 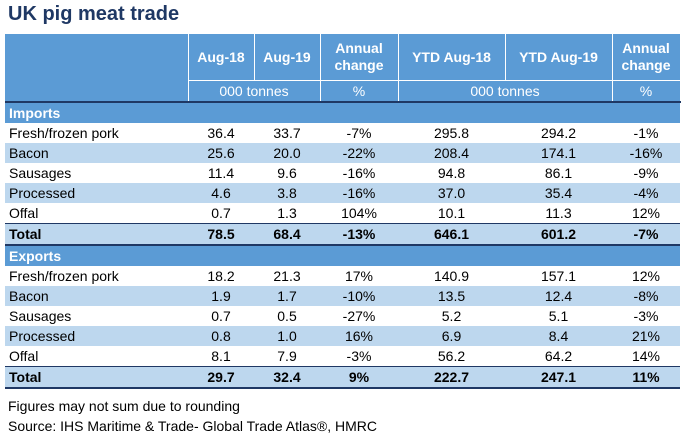 What do you see at coordinates (287, 193) in the screenshot?
I see `row-value: 3.8` at bounding box center [287, 193].